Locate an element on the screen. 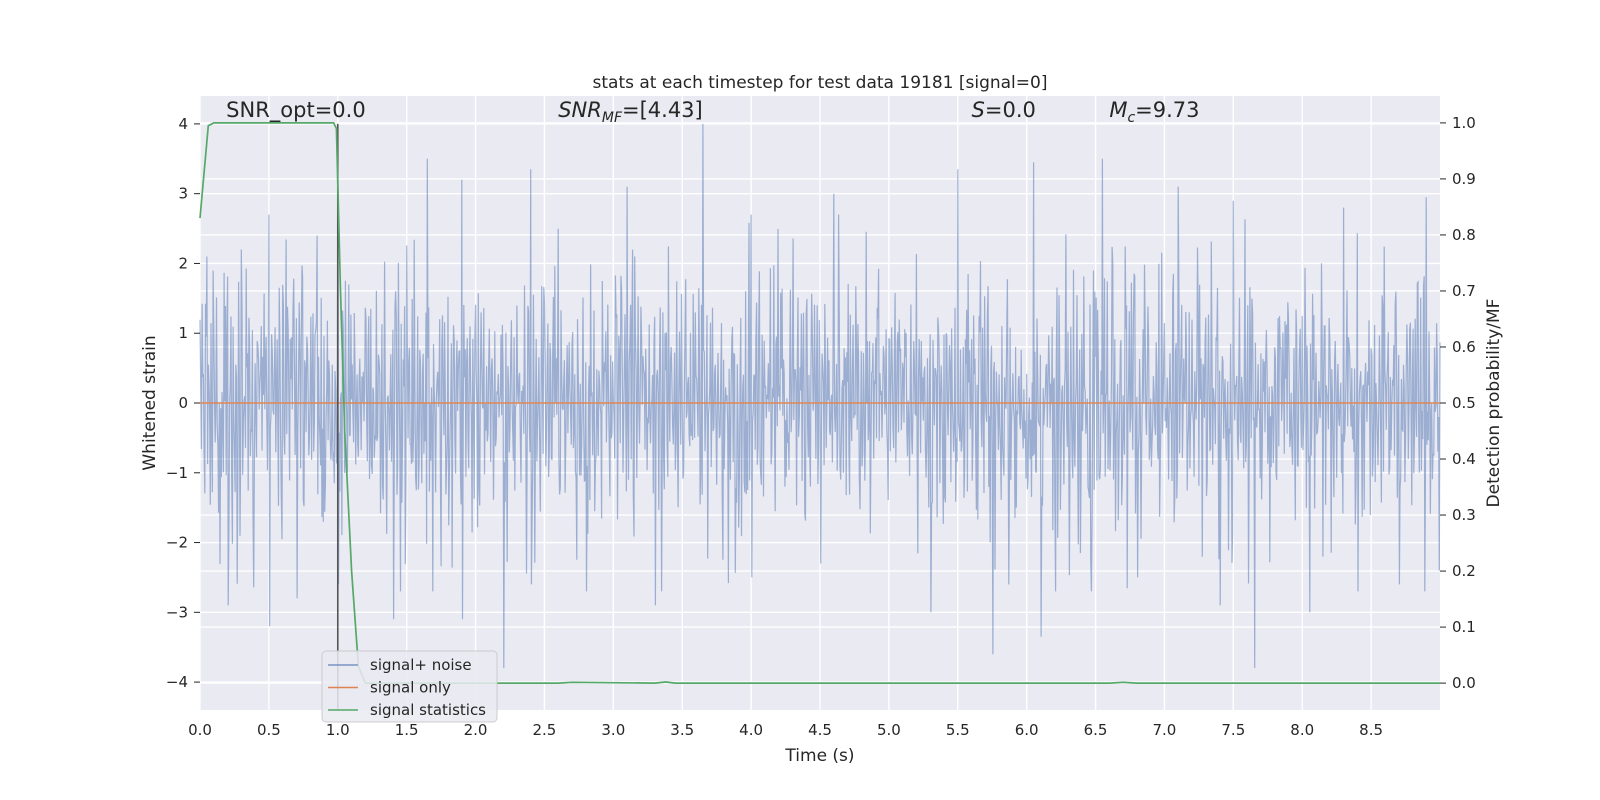 The height and width of the screenshot is (800, 1600). y-tick-label: −1 is located at coordinates (177, 473).